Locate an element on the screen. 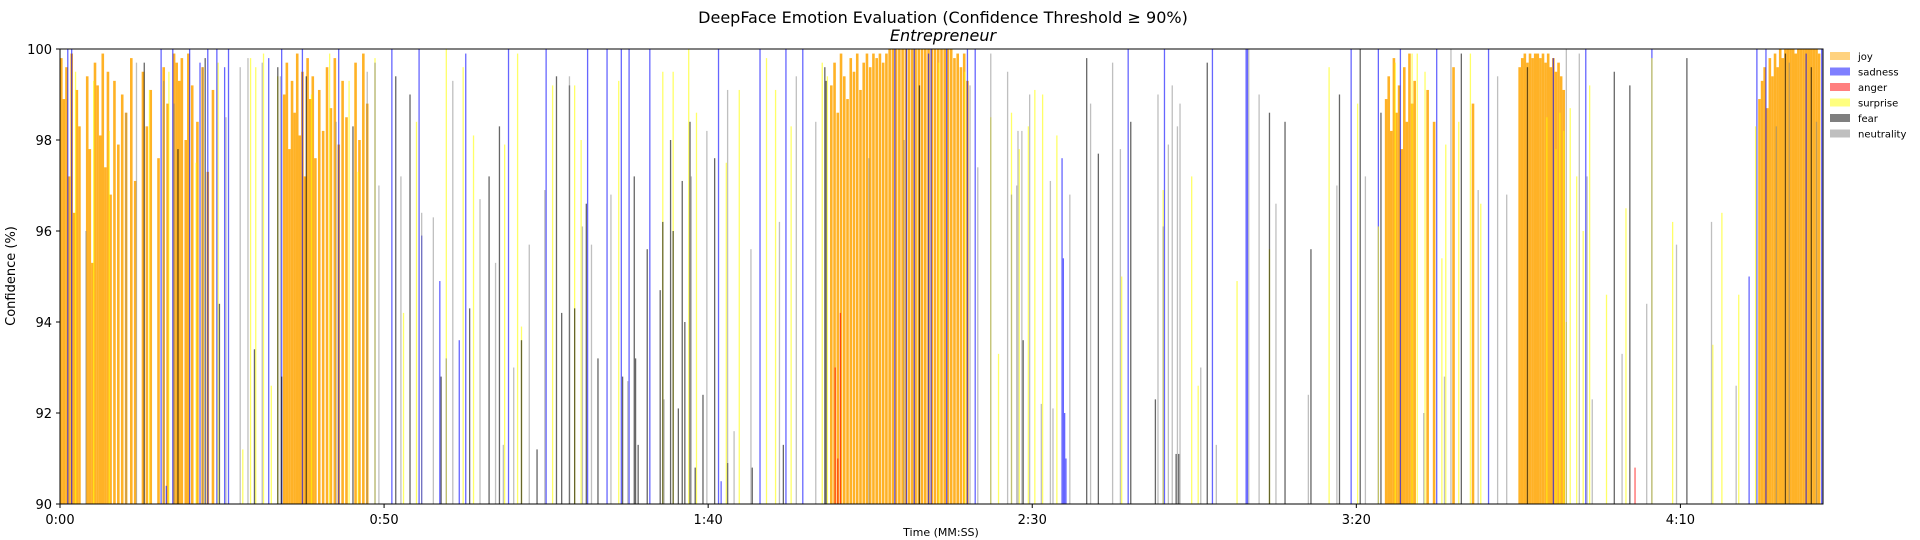  y-tick-label: 92 is located at coordinates (43, 414).